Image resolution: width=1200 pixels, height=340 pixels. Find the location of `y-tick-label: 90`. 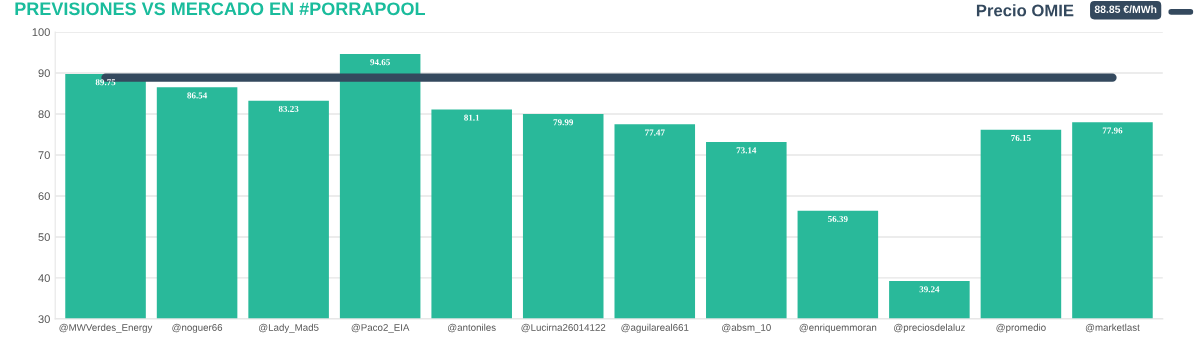

y-tick-label: 90 is located at coordinates (44, 73).